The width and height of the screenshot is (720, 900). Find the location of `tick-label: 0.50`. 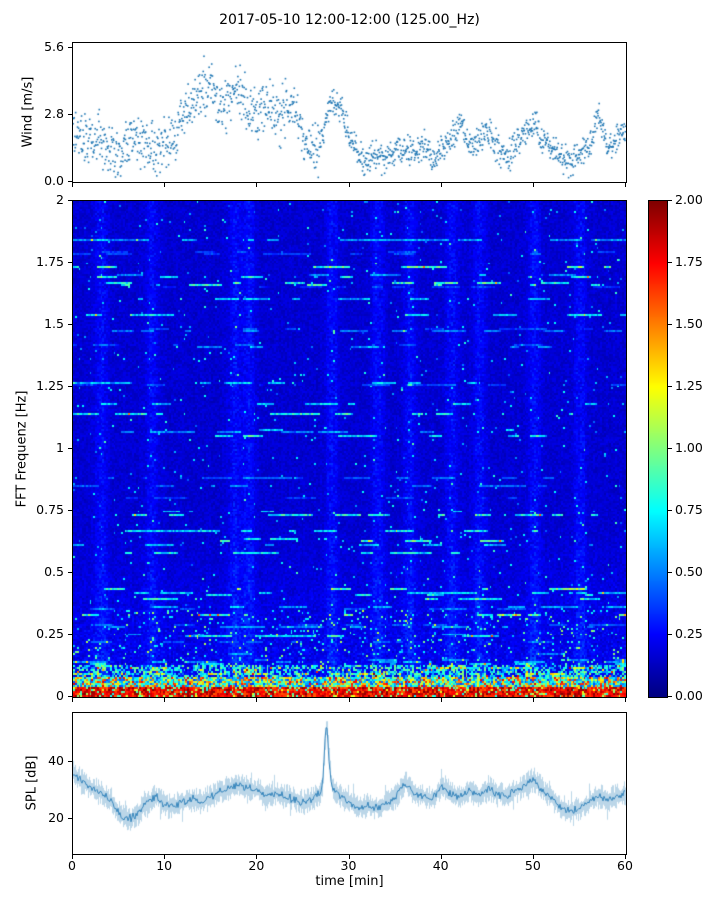

tick-label: 0.50 is located at coordinates (689, 571).